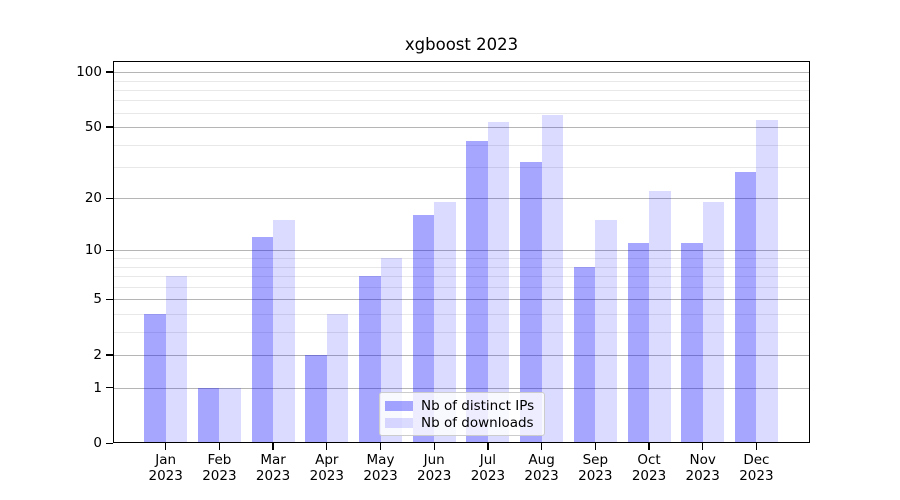  What do you see at coordinates (337, 378) in the screenshot?
I see `bar-downloads-apr` at bounding box center [337, 378].